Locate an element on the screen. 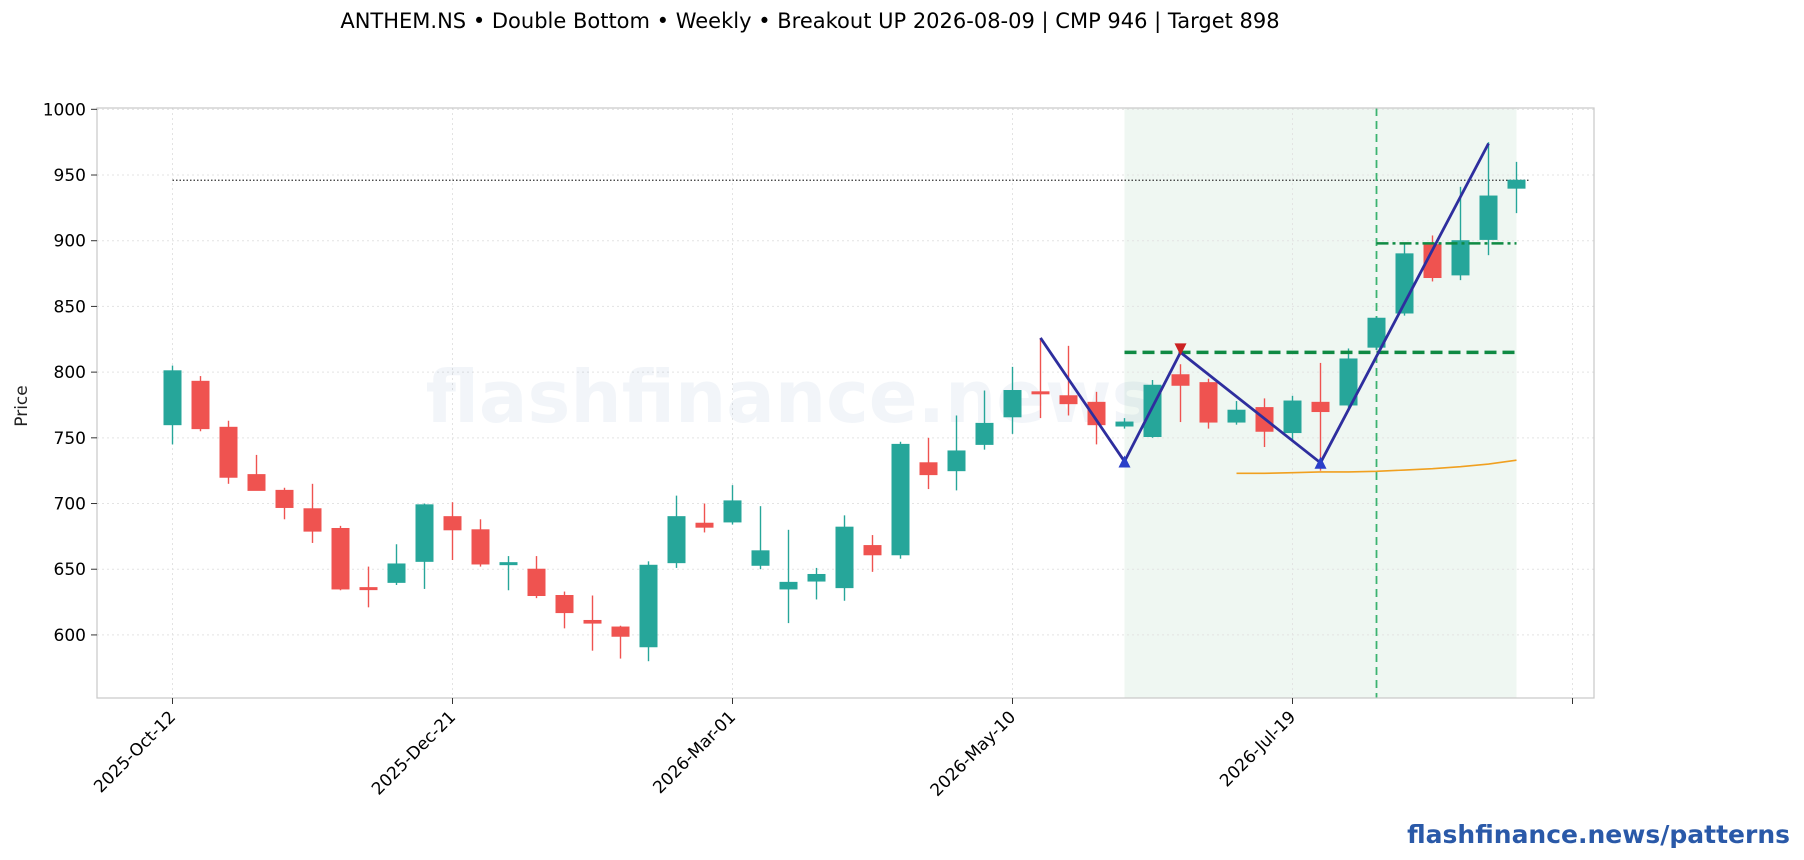 This screenshot has width=1804, height=860. x-tick-label: 2026-May-10 is located at coordinates (973, 753).